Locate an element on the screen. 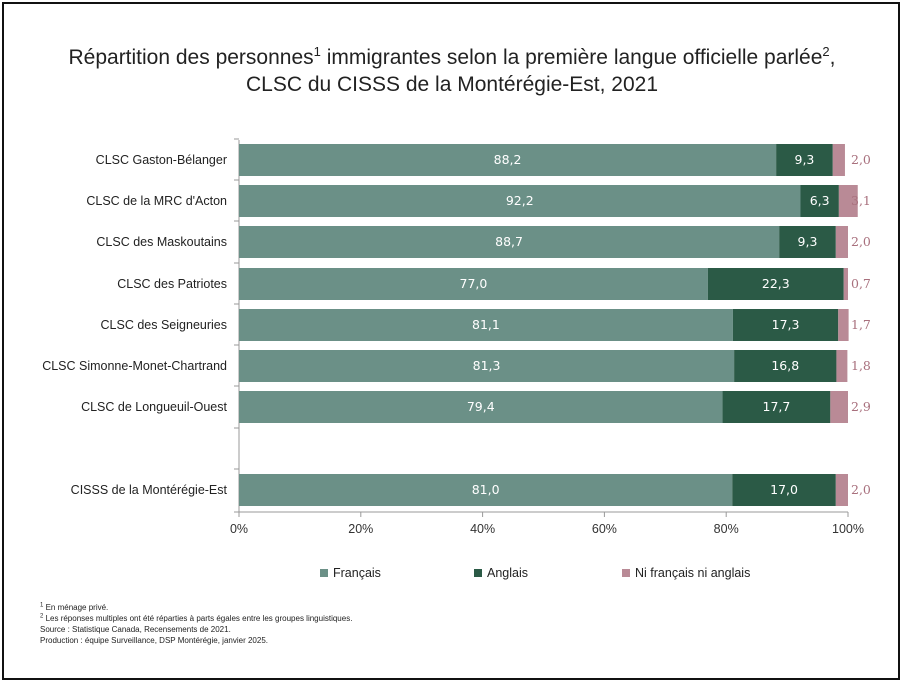 The height and width of the screenshot is (684, 904). data-label: 16,8 is located at coordinates (785, 365).